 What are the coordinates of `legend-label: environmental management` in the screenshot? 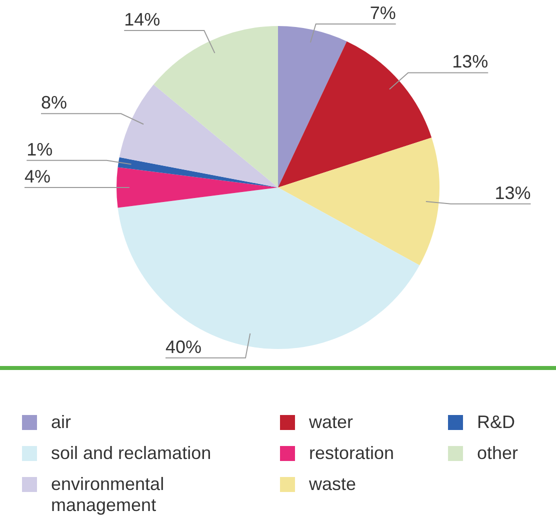 It's located at (108, 495).